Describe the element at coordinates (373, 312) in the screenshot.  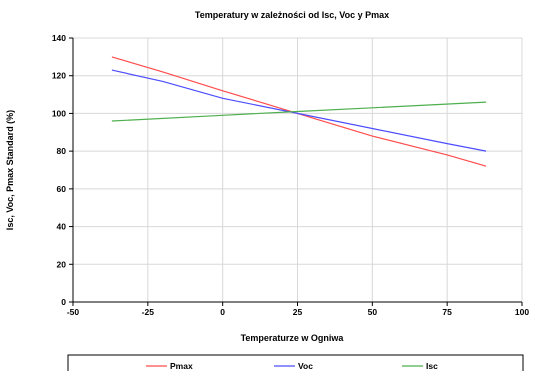
I see `x-tick-label: 50` at that location.